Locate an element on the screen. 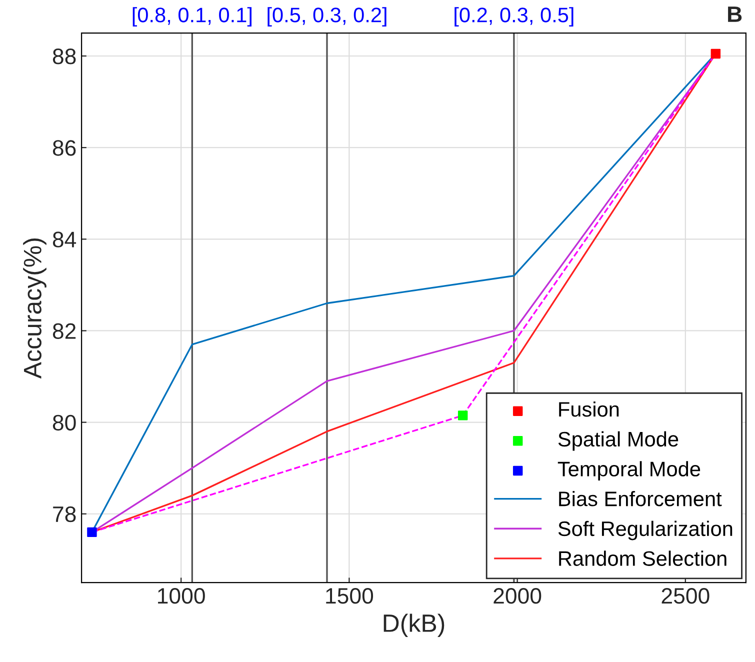 Image resolution: width=755 pixels, height=662 pixels. y-tick-label: 82 is located at coordinates (64, 331).